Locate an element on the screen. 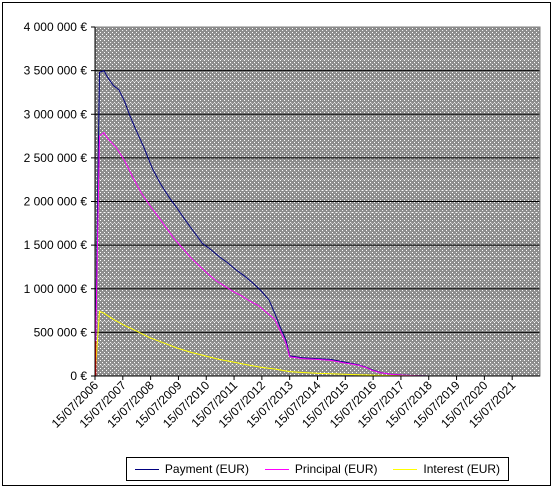 The image size is (555, 490). legend-swatch-interest is located at coordinates (405, 469).